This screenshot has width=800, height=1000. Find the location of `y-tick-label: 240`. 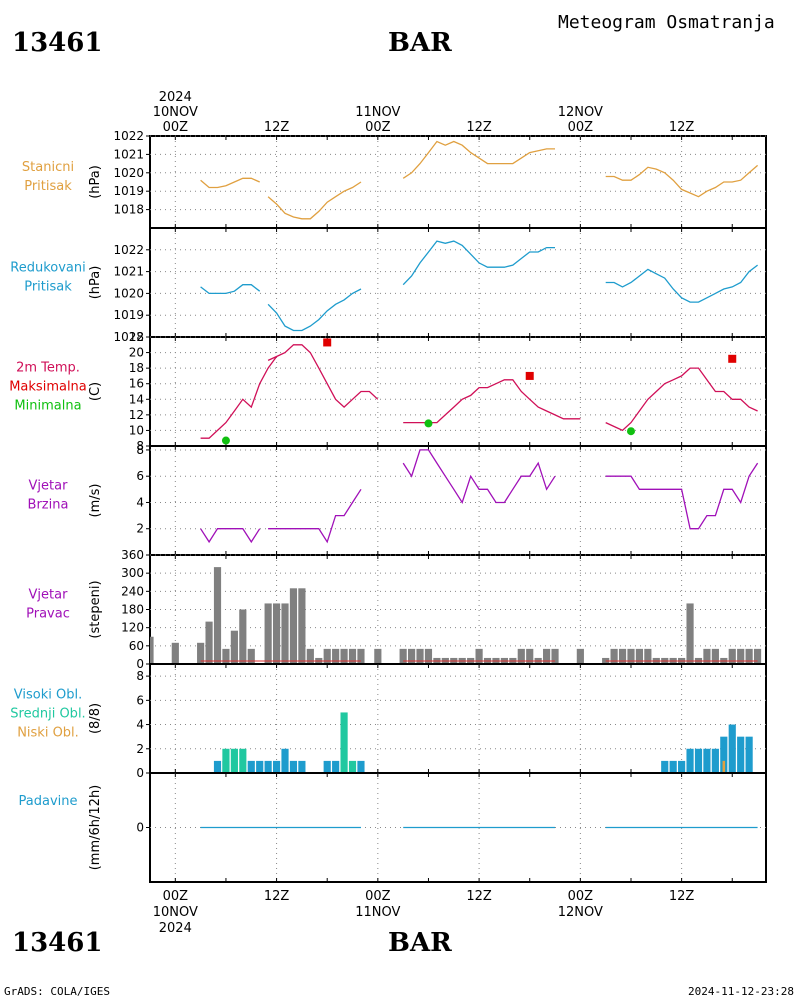

y-tick-label: 240 is located at coordinates (132, 591).